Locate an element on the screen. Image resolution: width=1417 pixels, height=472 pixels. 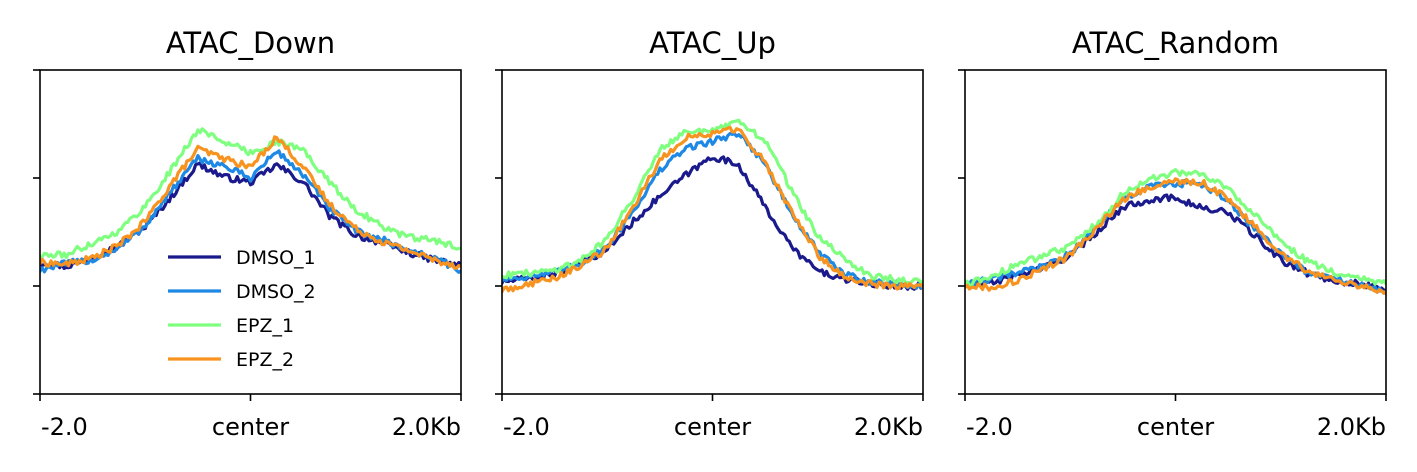
legend-item: DMSO_1 is located at coordinates (242, 258).